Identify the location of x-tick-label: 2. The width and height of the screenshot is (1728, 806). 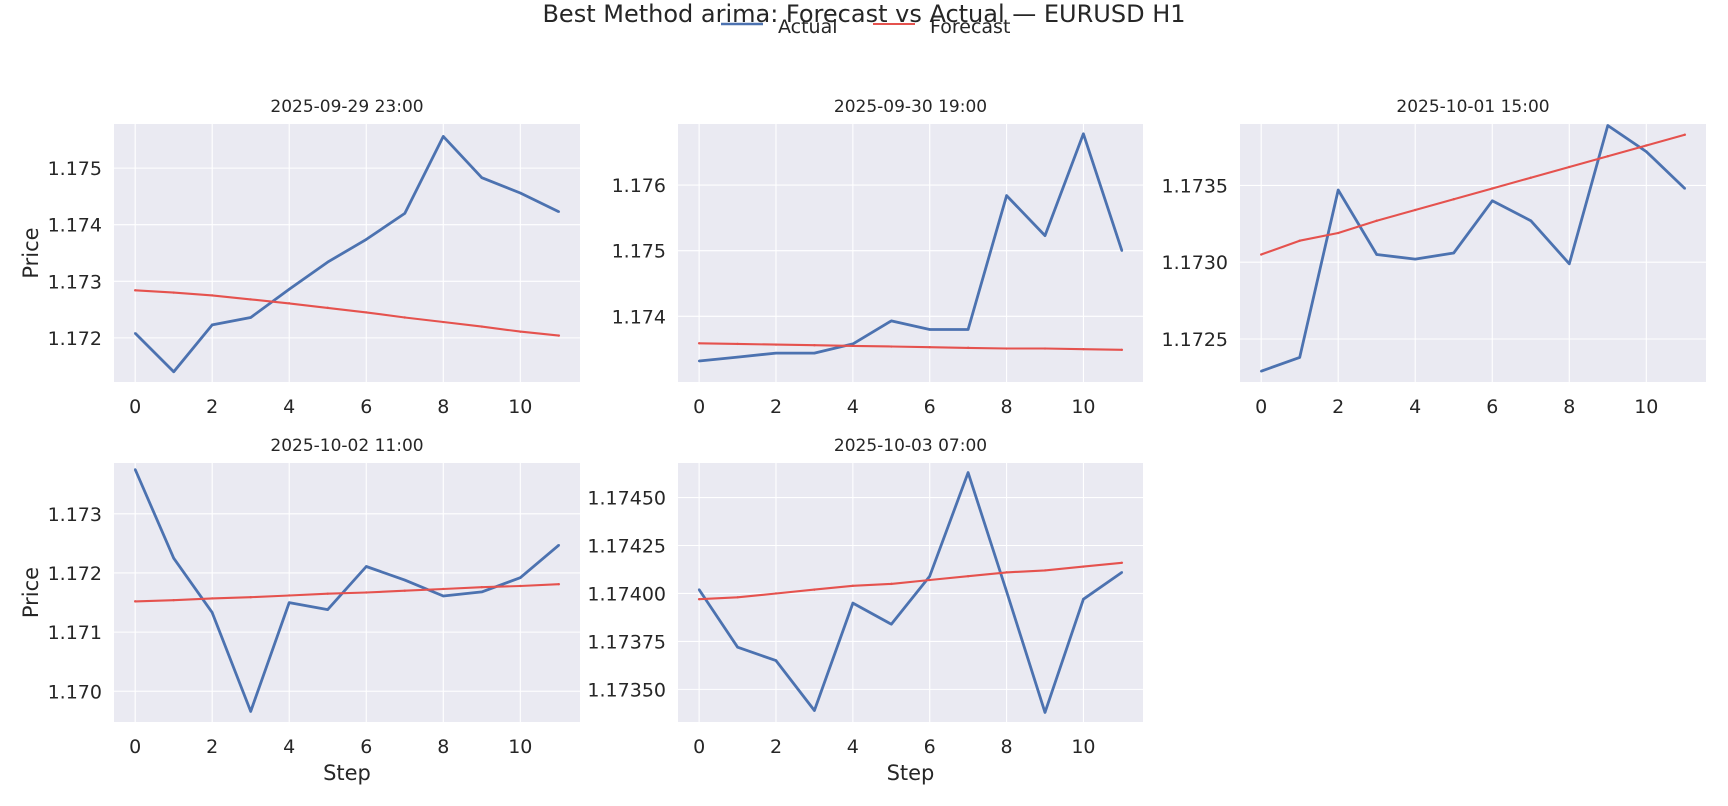
(776, 407).